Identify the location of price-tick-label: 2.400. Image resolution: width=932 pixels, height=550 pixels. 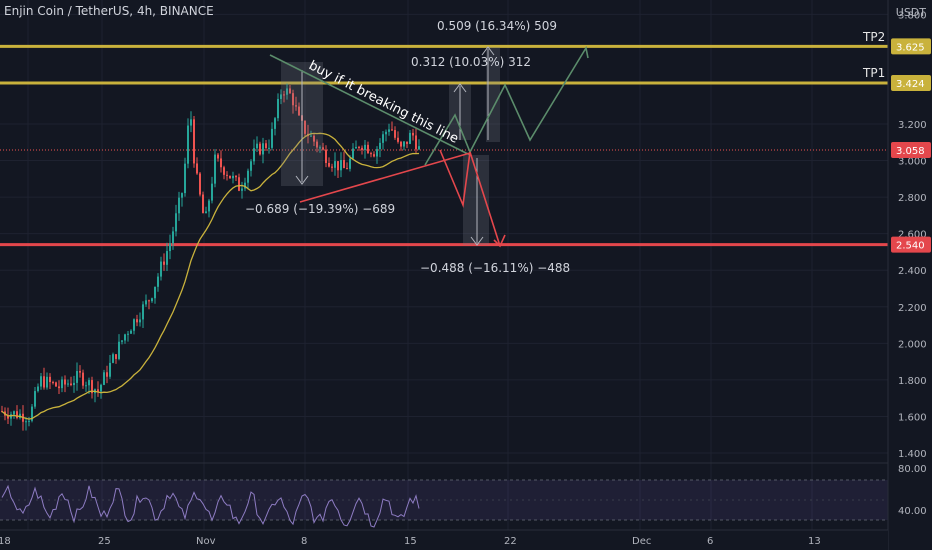
(912, 271).